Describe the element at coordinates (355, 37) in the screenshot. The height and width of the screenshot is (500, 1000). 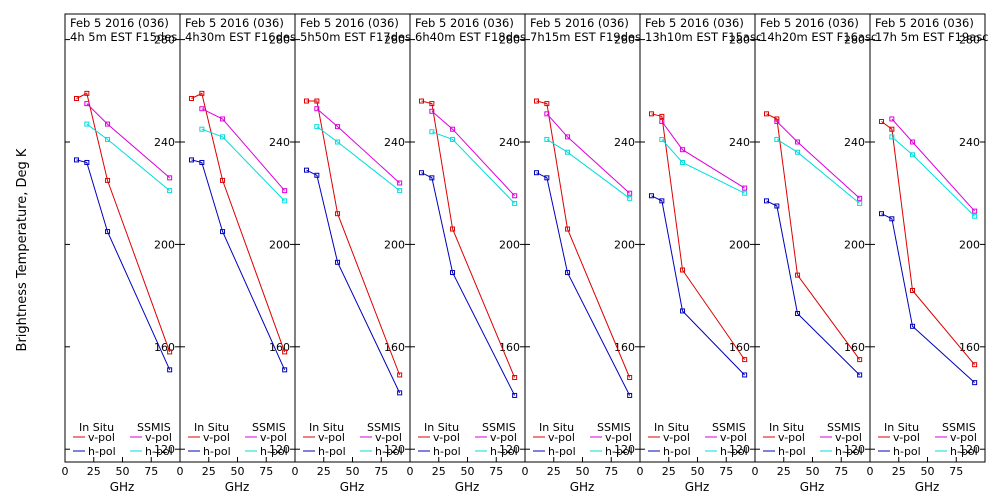
I see `panel-title-time: 5h50m EST F17des` at that location.